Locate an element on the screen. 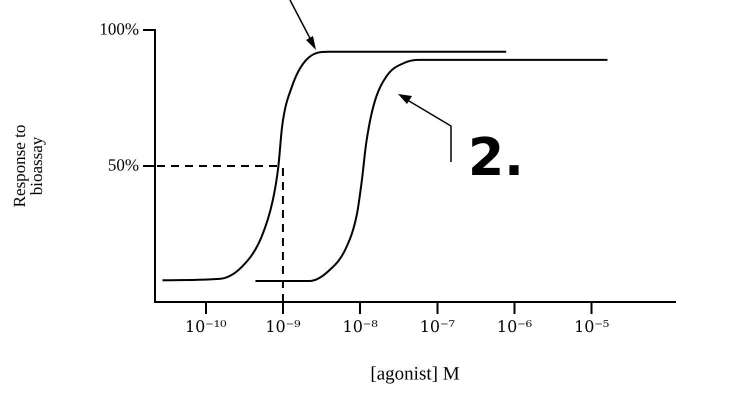 This screenshot has height=418, width=742. x-tick-label: 10⁻⁹ is located at coordinates (283, 326).